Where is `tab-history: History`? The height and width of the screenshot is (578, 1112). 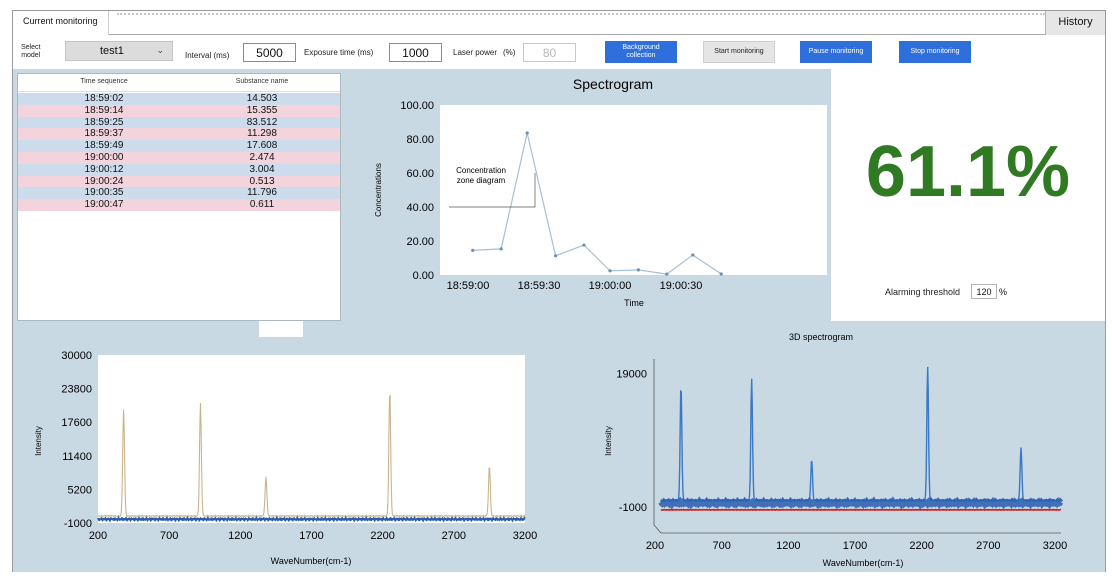
tab-history: History is located at coordinates (1075, 23).